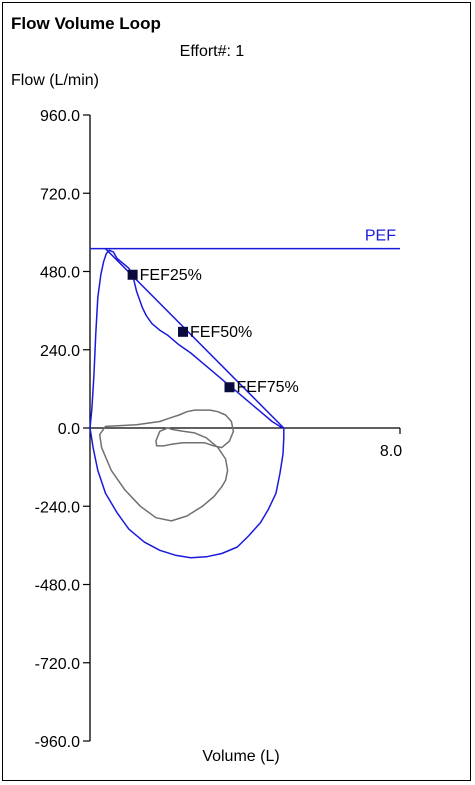 Image resolution: width=475 pixels, height=785 pixels. What do you see at coordinates (221, 332) in the screenshot?
I see `marker-label: FEF50%` at bounding box center [221, 332].